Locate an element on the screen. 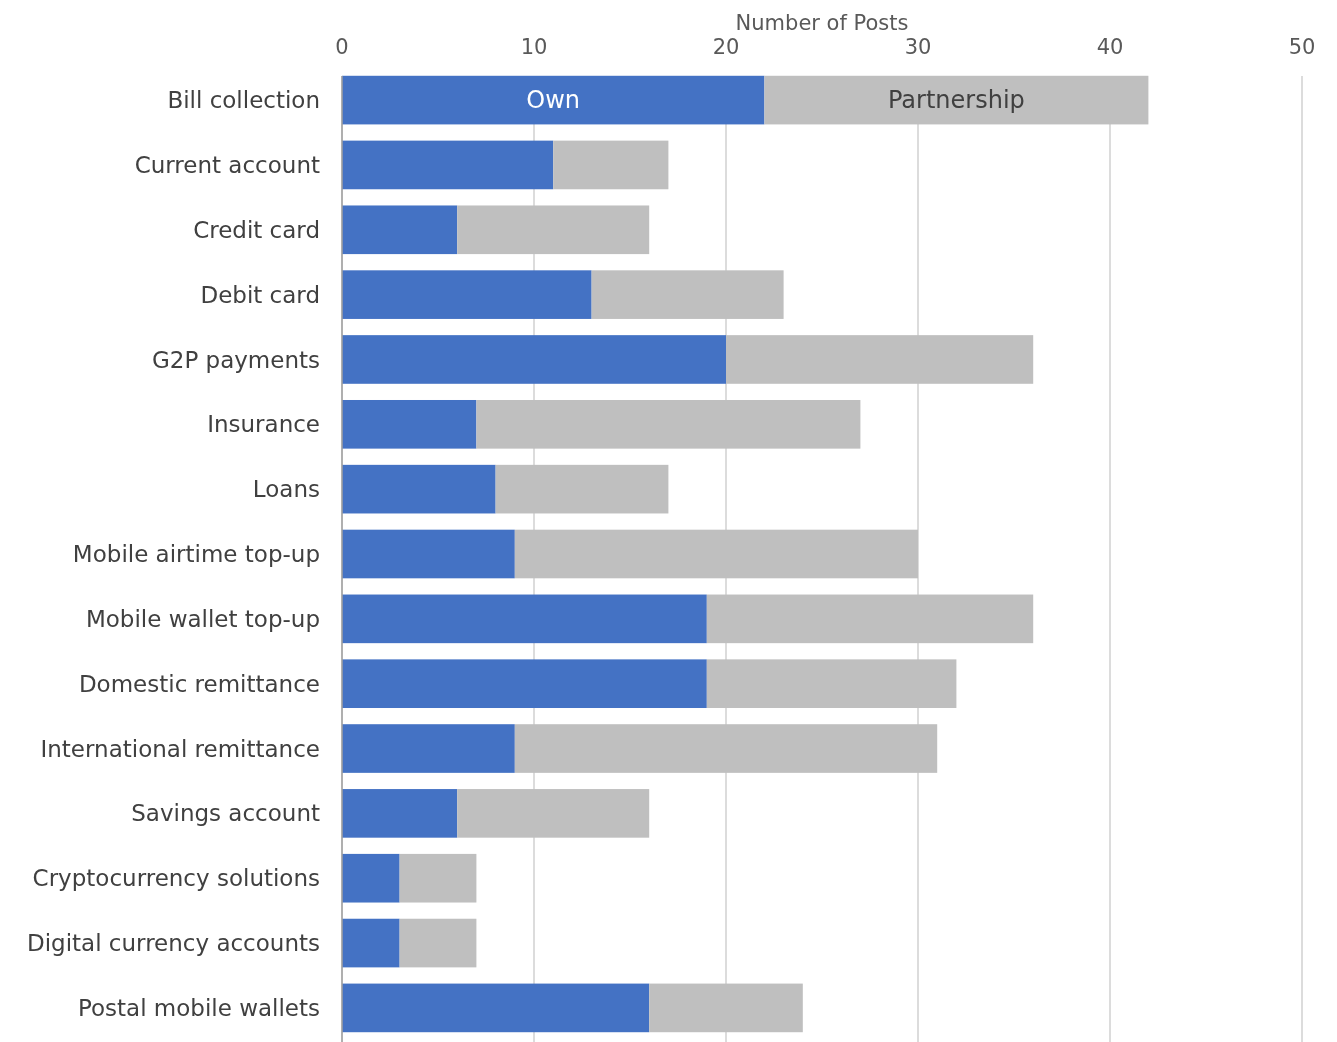 The height and width of the screenshot is (1042, 1337). y-tick-label: International remittance is located at coordinates (180, 748).